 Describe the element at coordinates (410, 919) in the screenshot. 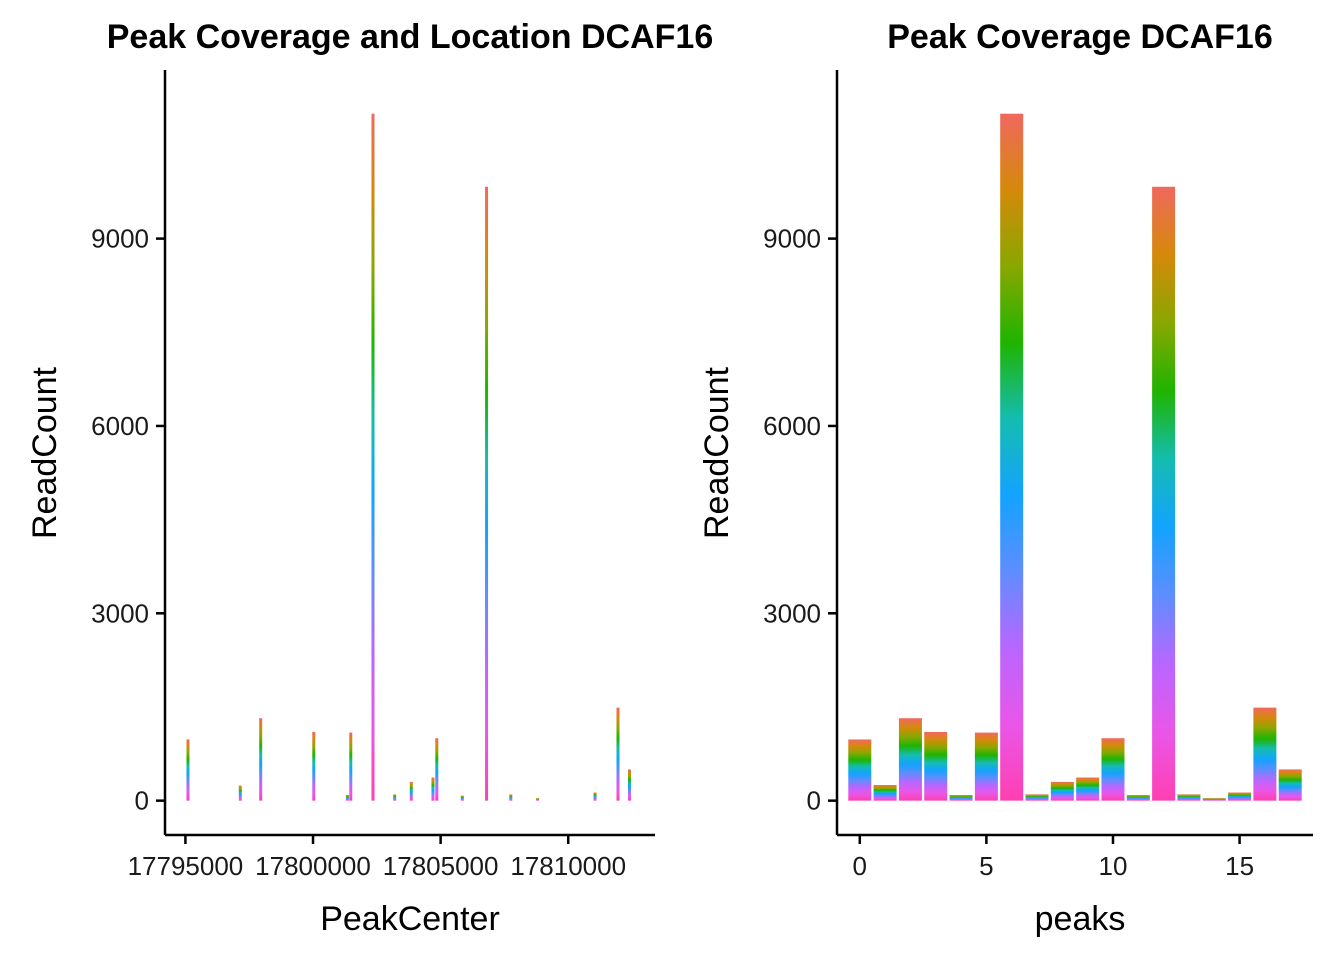

I see `x-axis-title: PeakCenter` at that location.